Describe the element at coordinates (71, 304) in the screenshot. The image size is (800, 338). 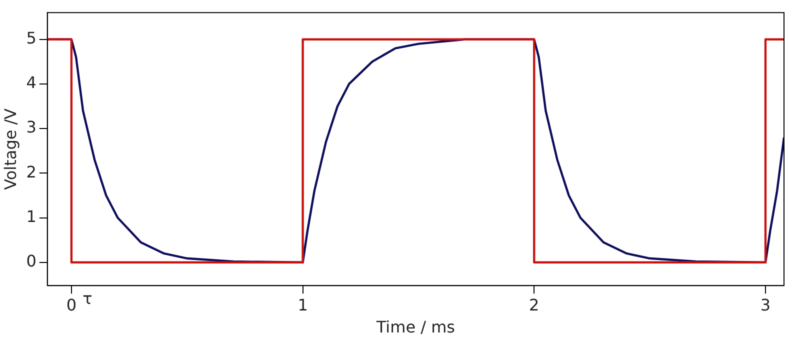
I see `x-tick-label: 0` at that location.